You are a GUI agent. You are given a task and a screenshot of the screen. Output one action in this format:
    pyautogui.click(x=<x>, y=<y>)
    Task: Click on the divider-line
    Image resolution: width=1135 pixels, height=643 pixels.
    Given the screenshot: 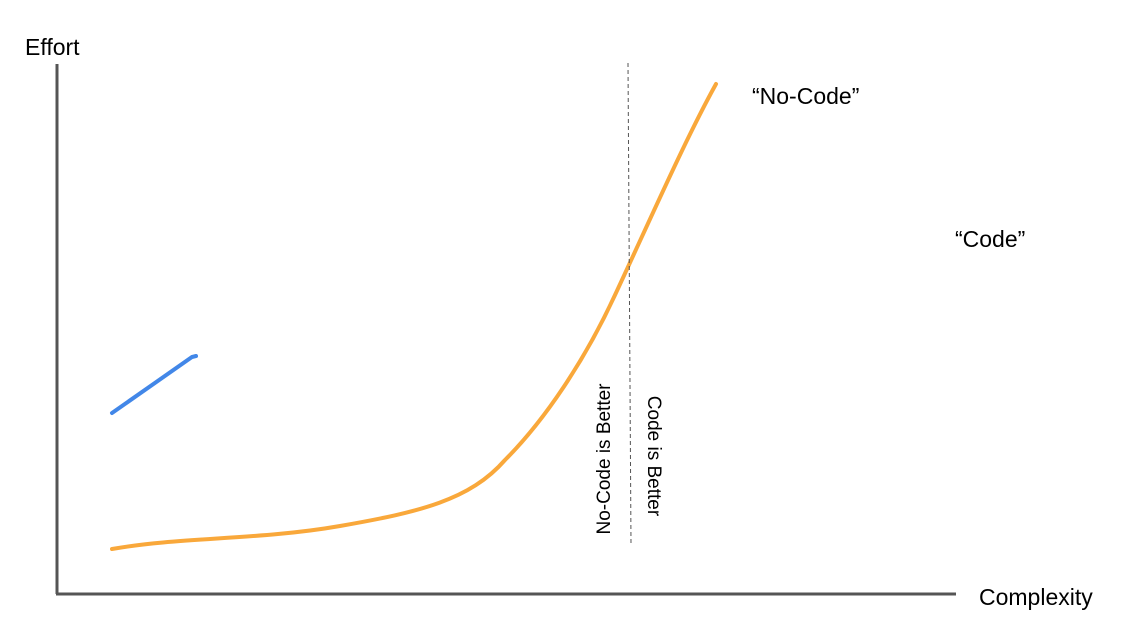 What is the action you would take?
    pyautogui.click(x=629, y=304)
    